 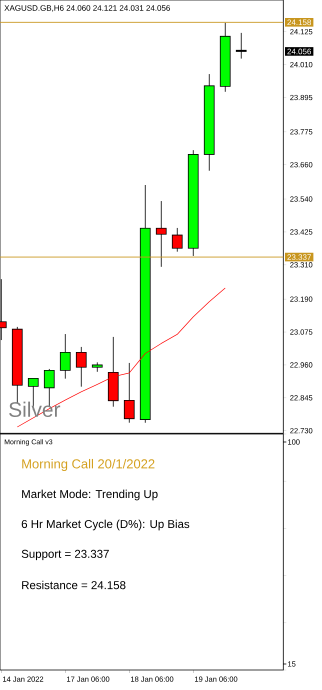 What do you see at coordinates (65, 555) in the screenshot?
I see `text: Support = 23.337` at bounding box center [65, 555].